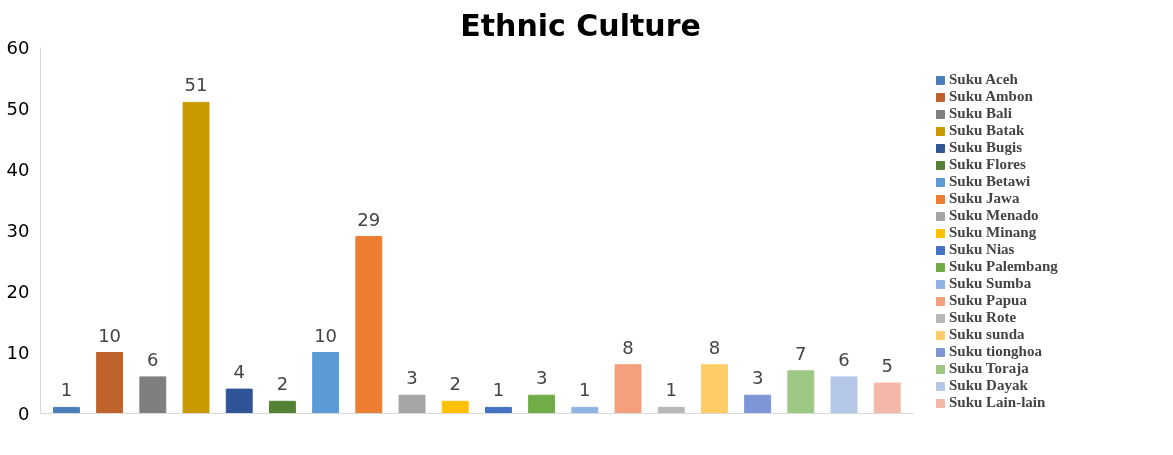  Describe the element at coordinates (18, 230) in the screenshot. I see `y-tick-label: 30` at that location.